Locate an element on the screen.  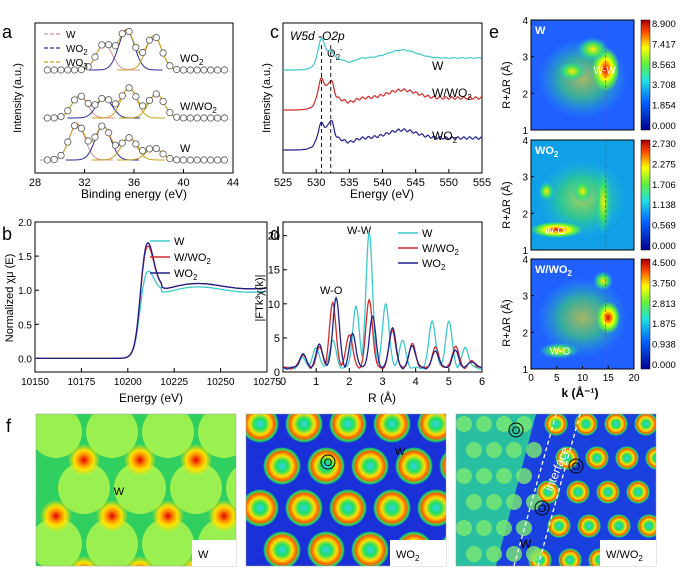
legend-label: W/WO2 is located at coordinates (440, 250).